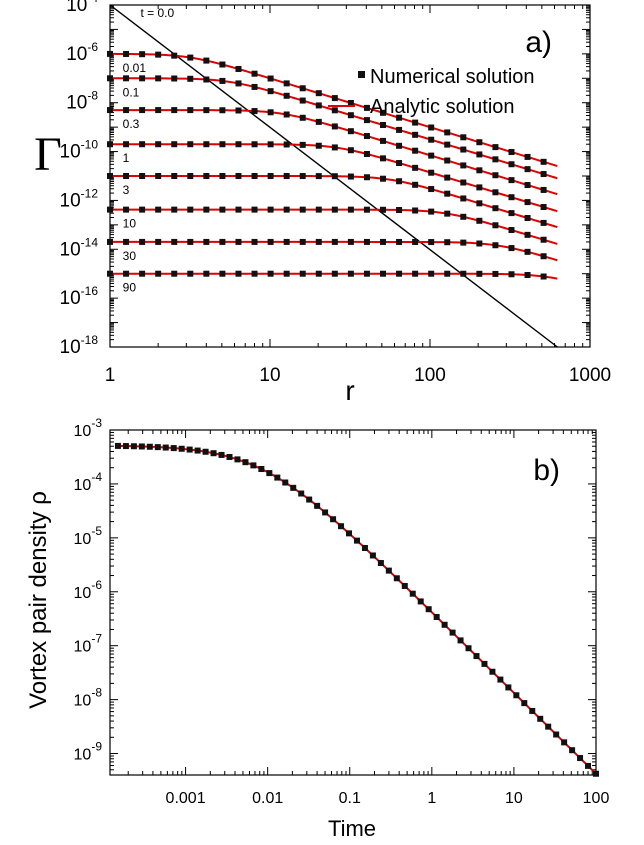 This screenshot has width=644, height=845. What do you see at coordinates (88, 428) in the screenshot?
I see `panel-b-y-tick-label: 10⁻³` at bounding box center [88, 428].